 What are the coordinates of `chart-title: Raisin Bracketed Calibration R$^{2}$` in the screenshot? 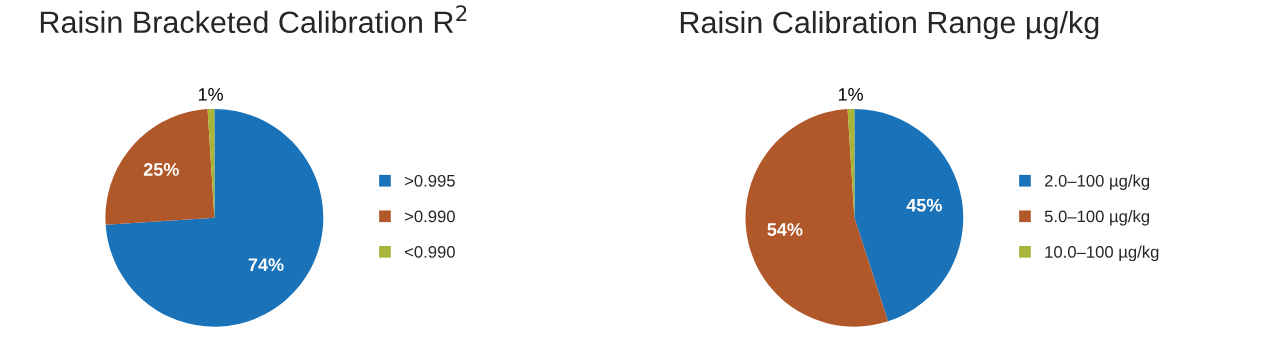 It's located at (253, 19).